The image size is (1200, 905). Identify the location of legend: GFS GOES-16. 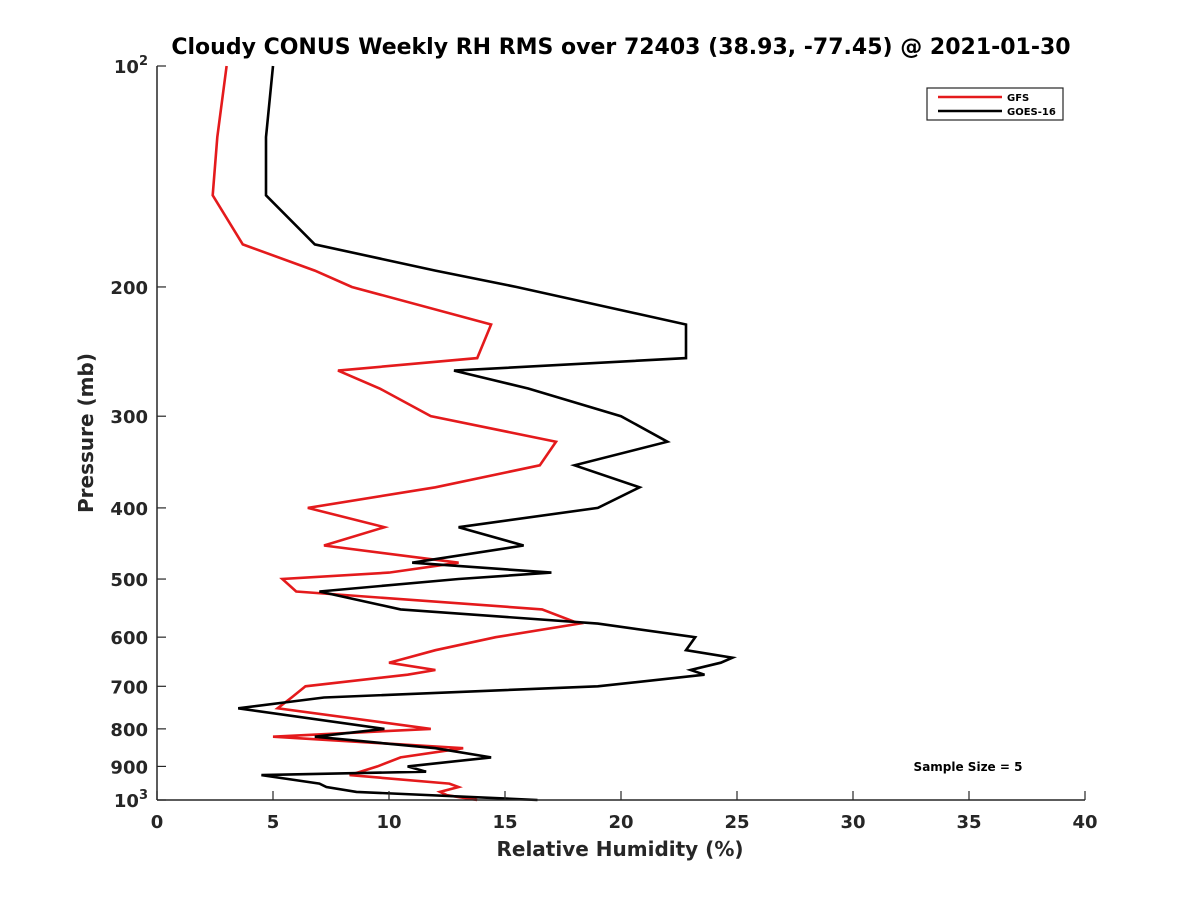
(995, 104).